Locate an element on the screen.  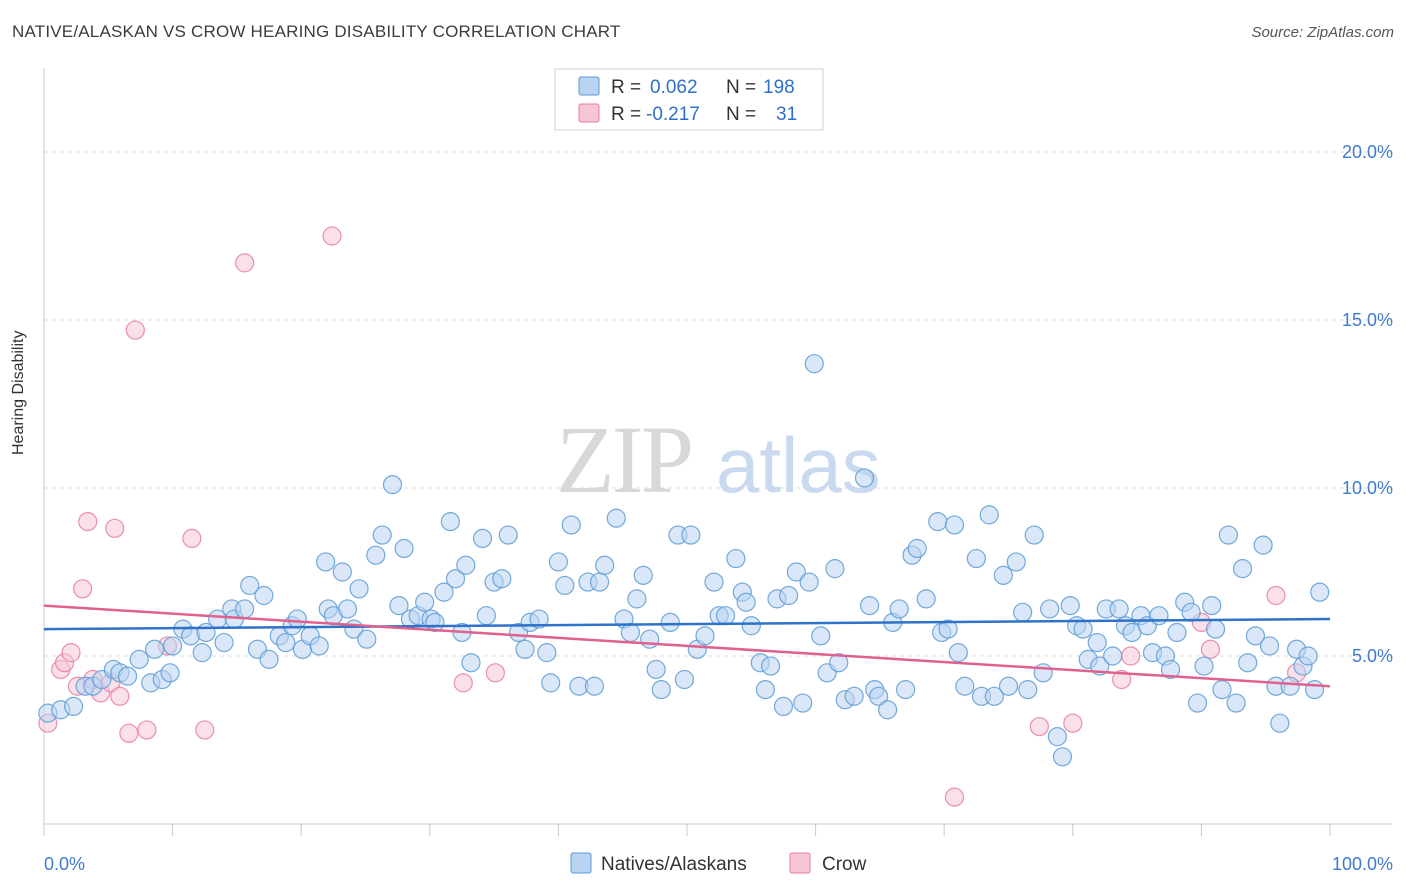
legend-r-value: -0.217 is located at coordinates (673, 114).